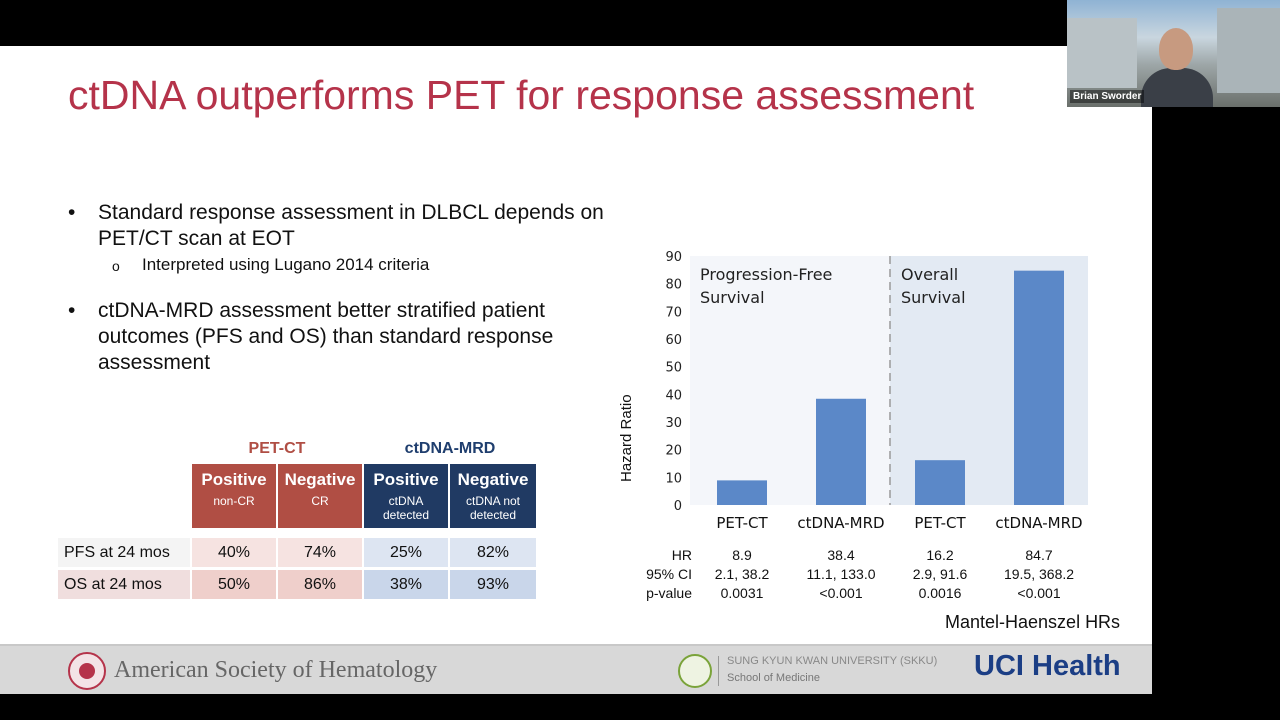  Describe the element at coordinates (742, 555) in the screenshot. I see `stat-value: 8.9` at that location.